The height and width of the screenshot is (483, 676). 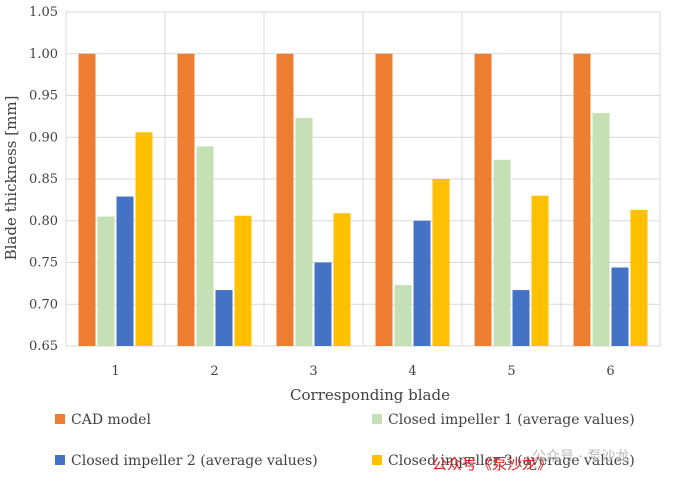 What do you see at coordinates (412, 371) in the screenshot?
I see `x-tick-label: 4` at bounding box center [412, 371].